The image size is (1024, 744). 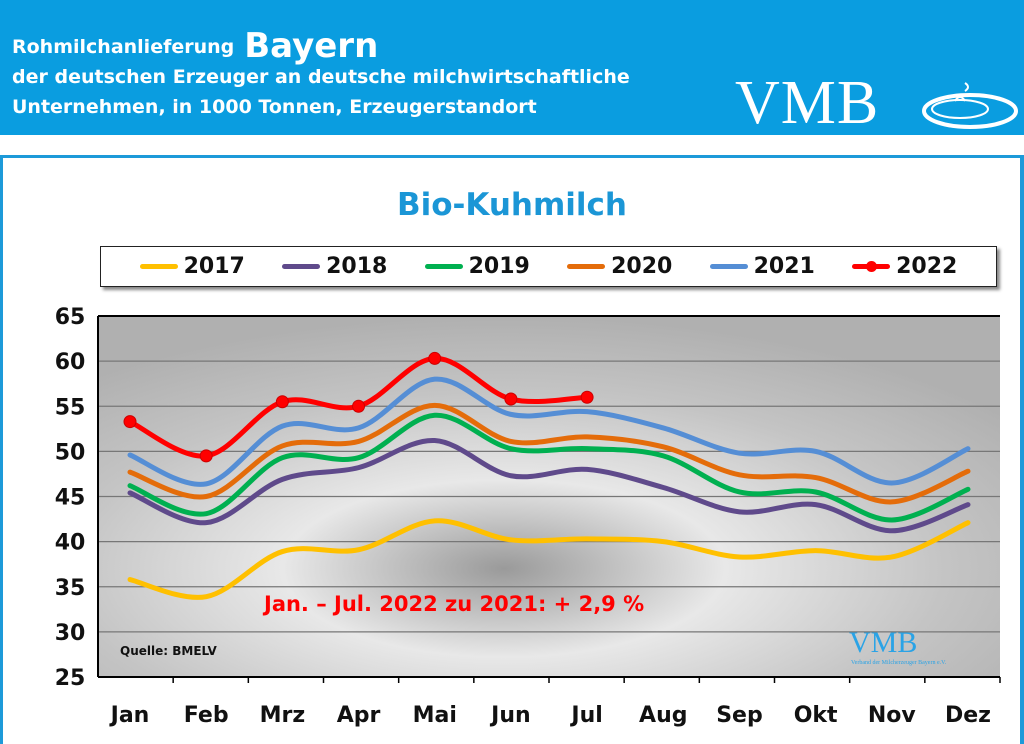 I want to click on header-title: Rohmilchanlieferung, so click(x=123, y=47).